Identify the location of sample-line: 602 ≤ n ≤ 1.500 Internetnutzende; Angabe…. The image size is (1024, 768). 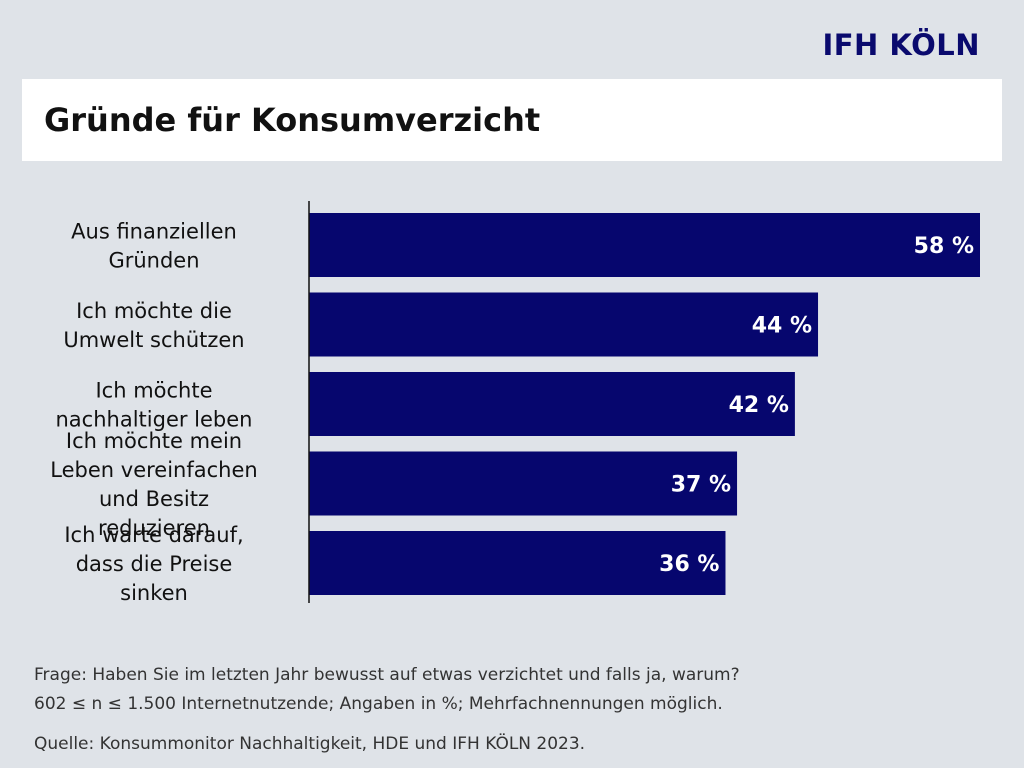
(378, 704).